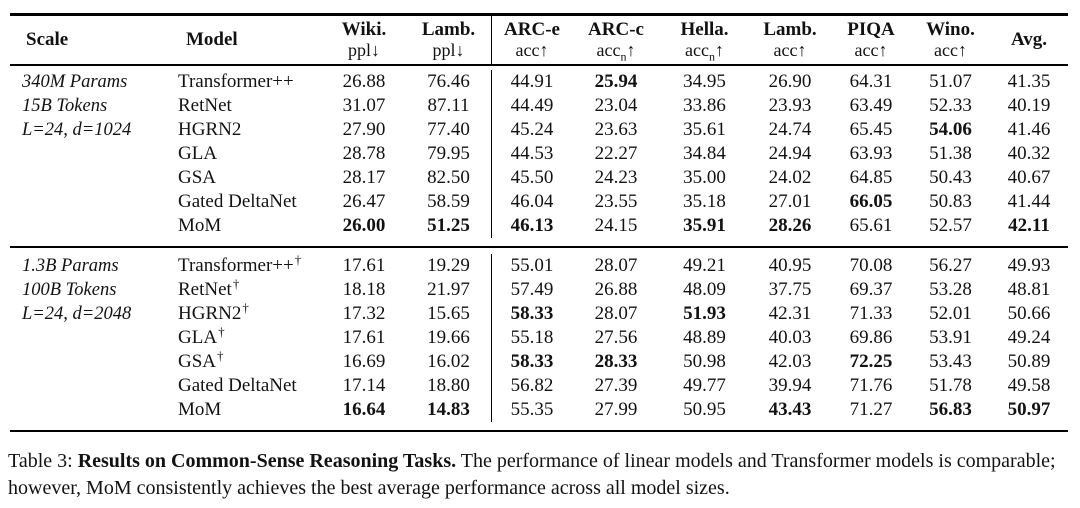  What do you see at coordinates (448, 106) in the screenshot?
I see `value-cell-lamb-ppl: 87.11` at bounding box center [448, 106].